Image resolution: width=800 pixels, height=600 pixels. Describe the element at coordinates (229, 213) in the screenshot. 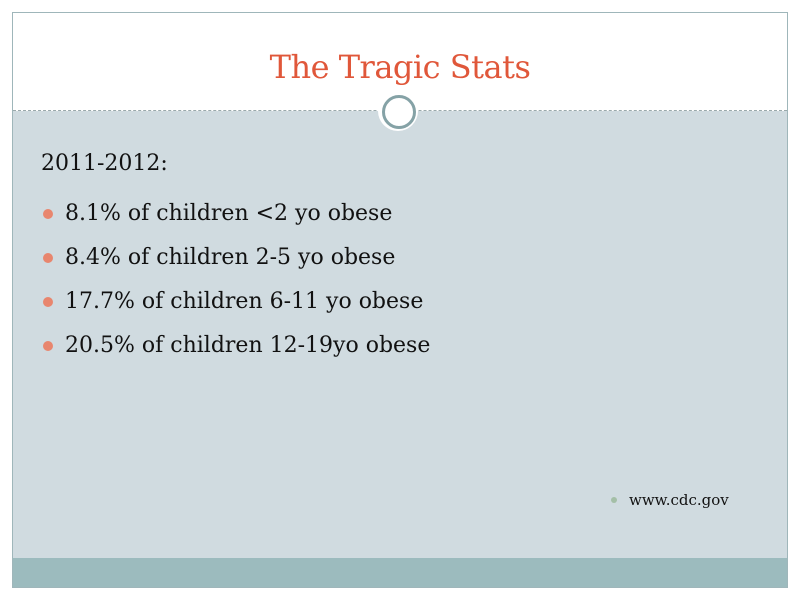

I see `stats-list-item-text: 8.1% of children <2 yo obese` at that location.